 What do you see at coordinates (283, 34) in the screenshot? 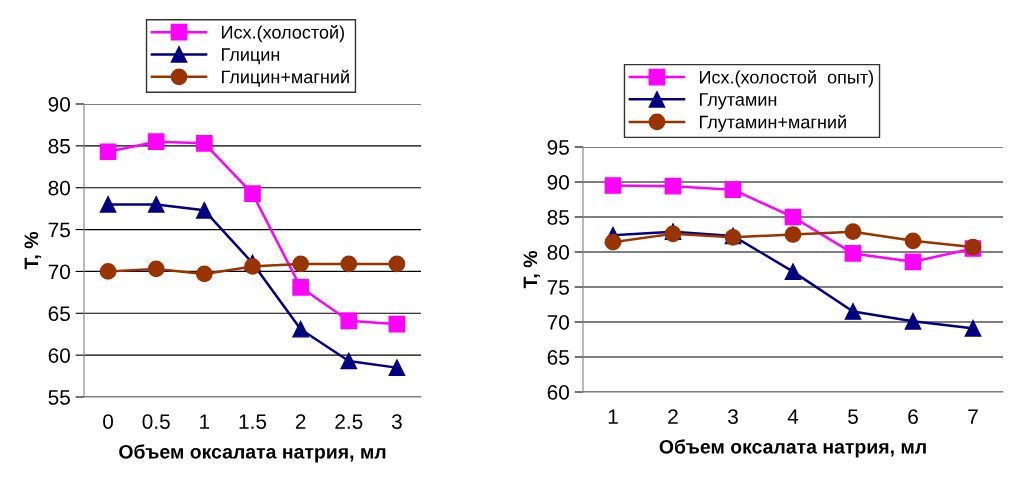
I see `legend-label: Исх.(холостой)` at bounding box center [283, 34].